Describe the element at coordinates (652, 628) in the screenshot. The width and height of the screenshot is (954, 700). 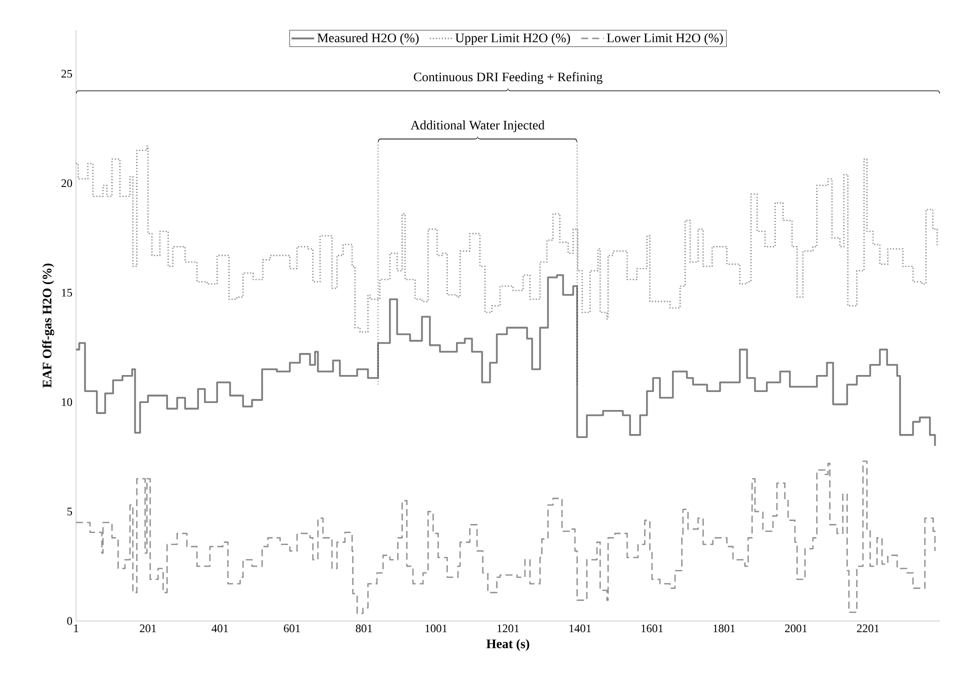
I see `x-tick-label: 1601` at that location.